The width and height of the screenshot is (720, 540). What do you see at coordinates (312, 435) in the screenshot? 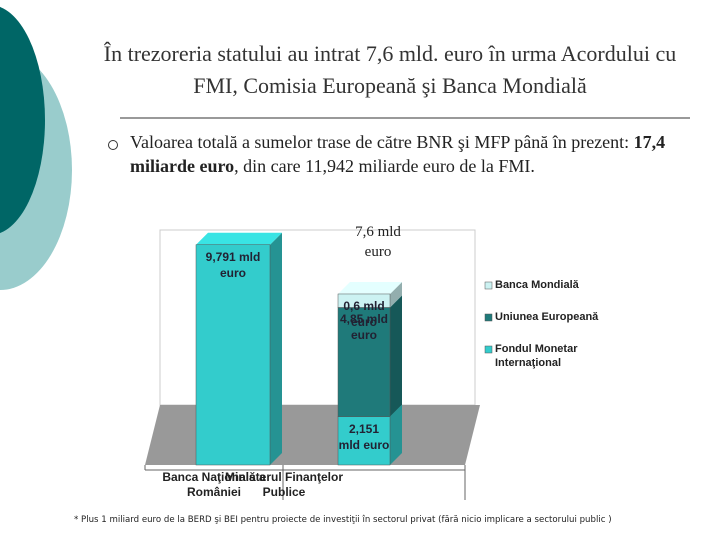
I see `floor` at bounding box center [312, 435].